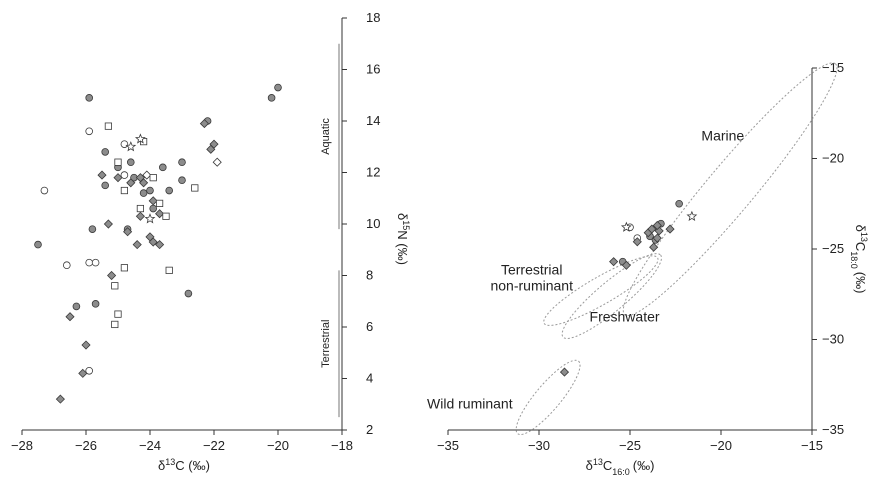 This screenshot has height=482, width=872. Describe the element at coordinates (369, 429) in the screenshot. I see `y-tick-label: 2` at that location.